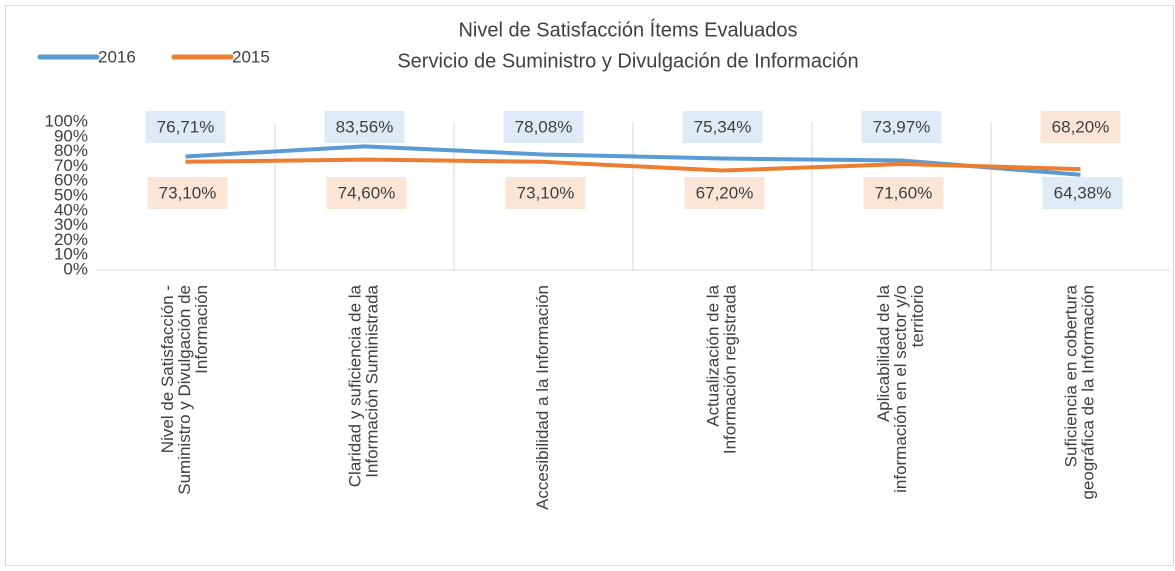 The width and height of the screenshot is (1175, 571). I want to click on x-tick-label-line: Actualización de la, so click(712, 355).